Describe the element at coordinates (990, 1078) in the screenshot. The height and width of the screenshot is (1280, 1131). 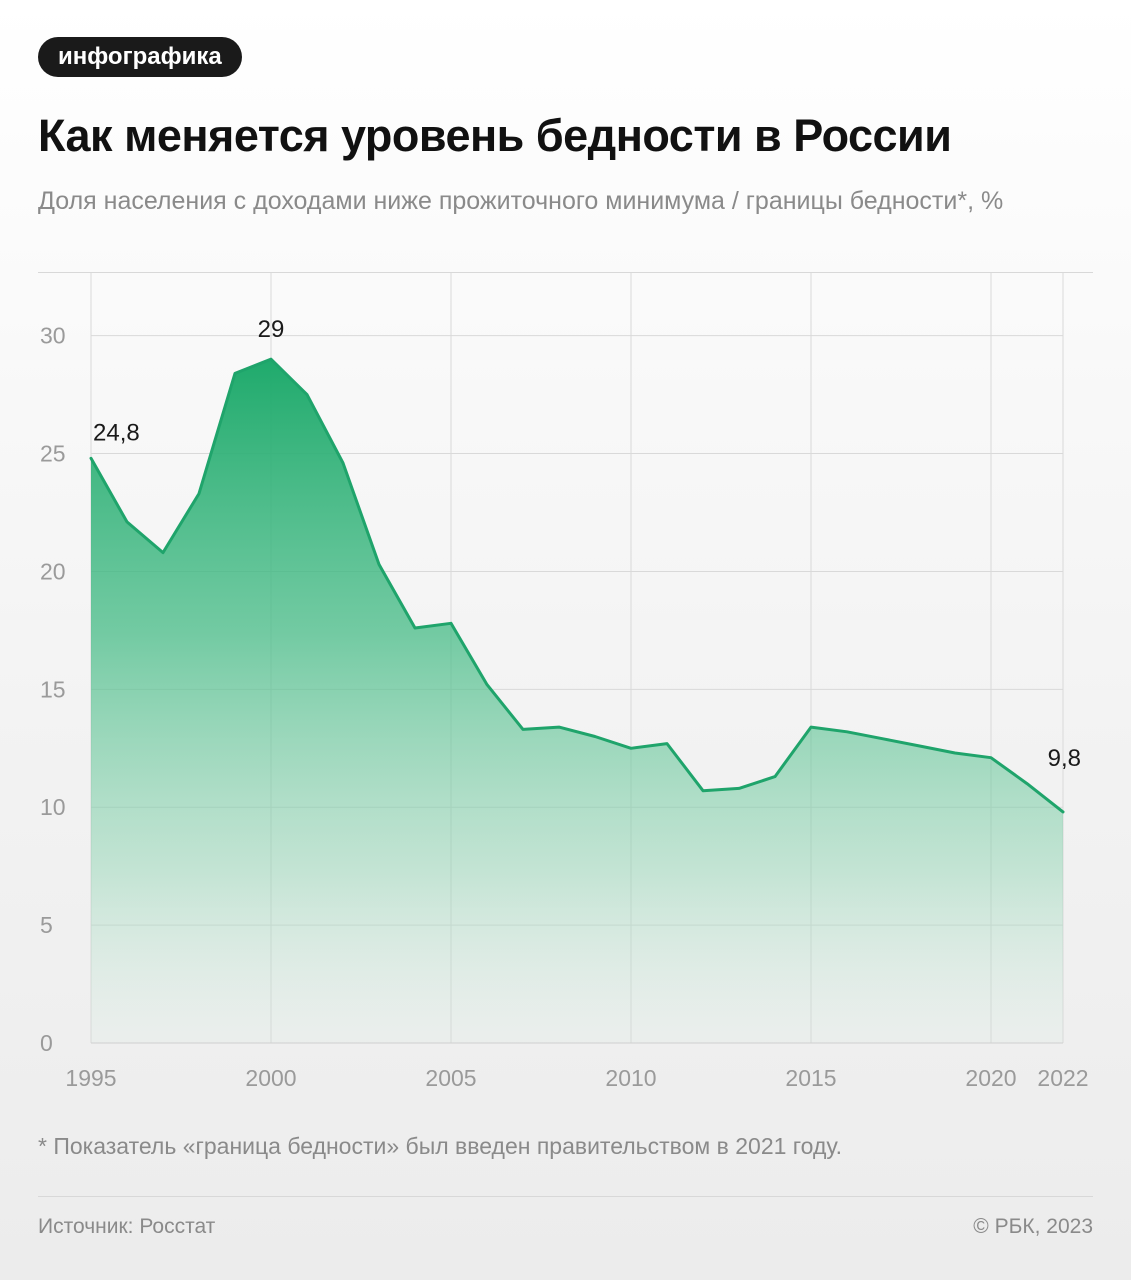
I see `x-tick-label: 2020` at that location.